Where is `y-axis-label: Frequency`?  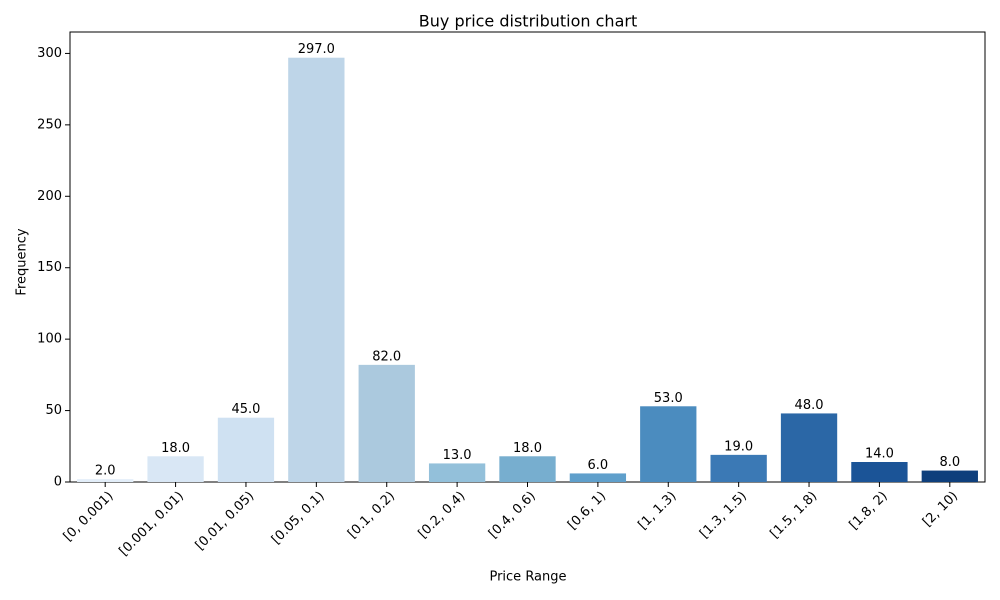
y-axis-label: Frequency is located at coordinates (22, 261).